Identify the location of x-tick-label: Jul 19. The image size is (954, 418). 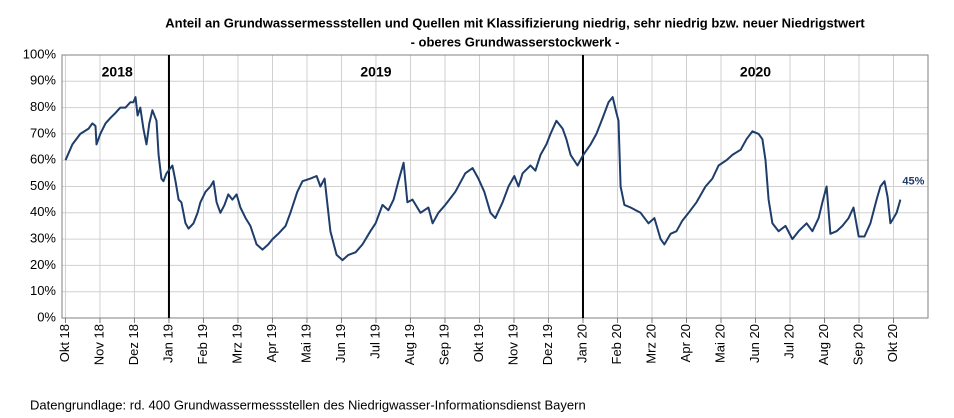
(374, 341).